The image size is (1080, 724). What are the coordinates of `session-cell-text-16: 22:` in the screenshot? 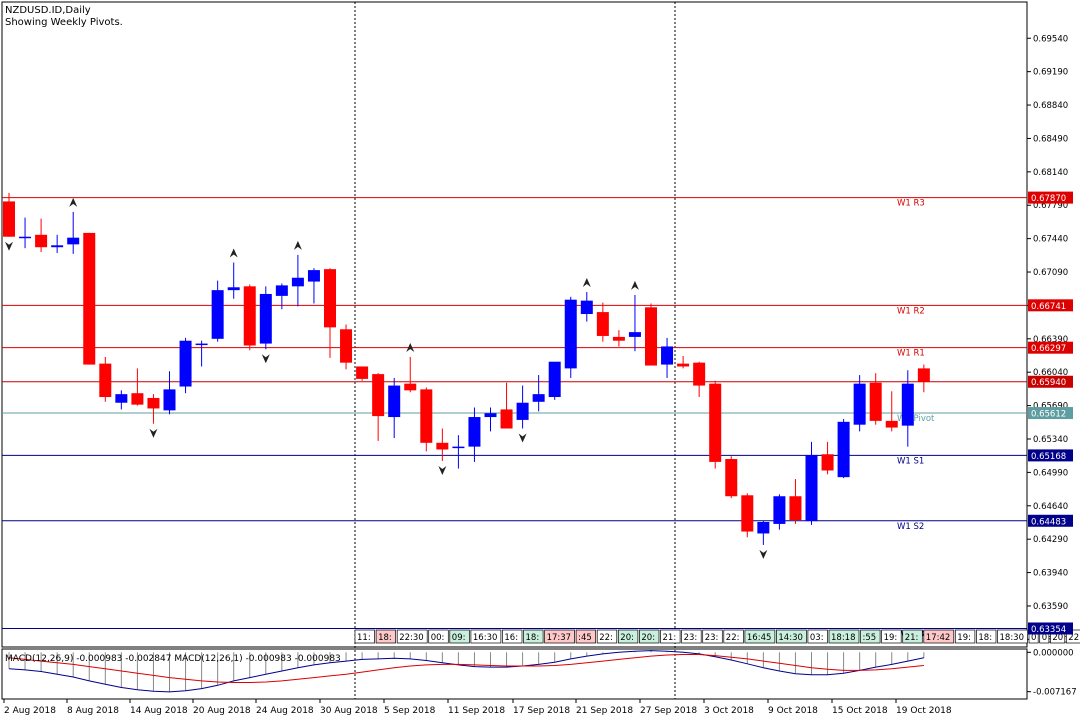 It's located at (733, 638).